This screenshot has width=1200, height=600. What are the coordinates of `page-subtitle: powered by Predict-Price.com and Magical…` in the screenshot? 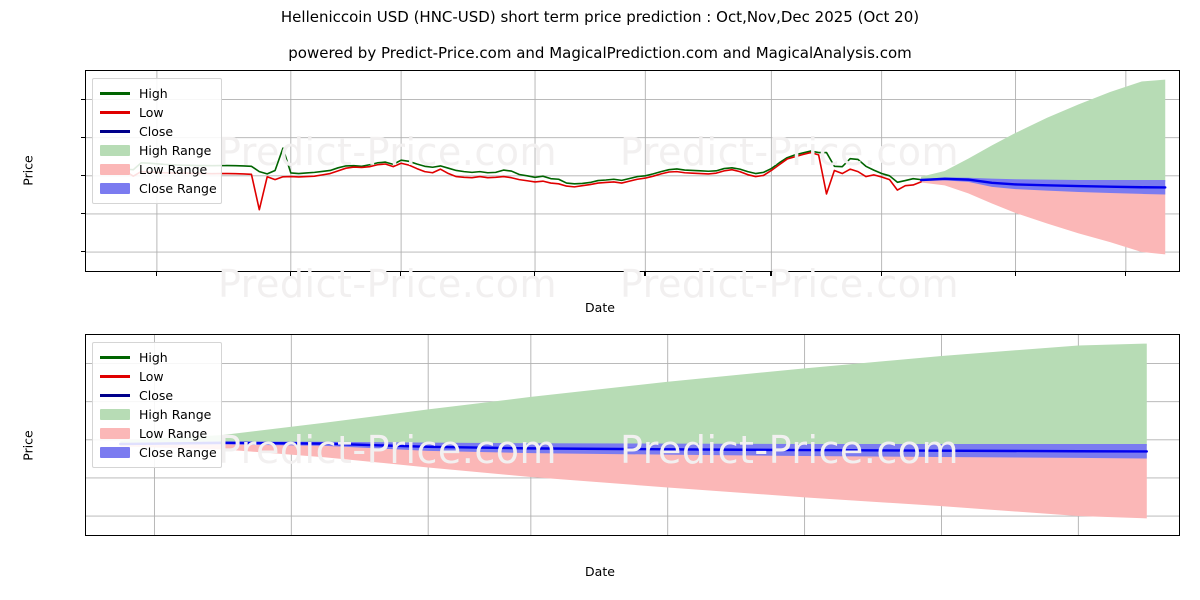 It's located at (600, 53).